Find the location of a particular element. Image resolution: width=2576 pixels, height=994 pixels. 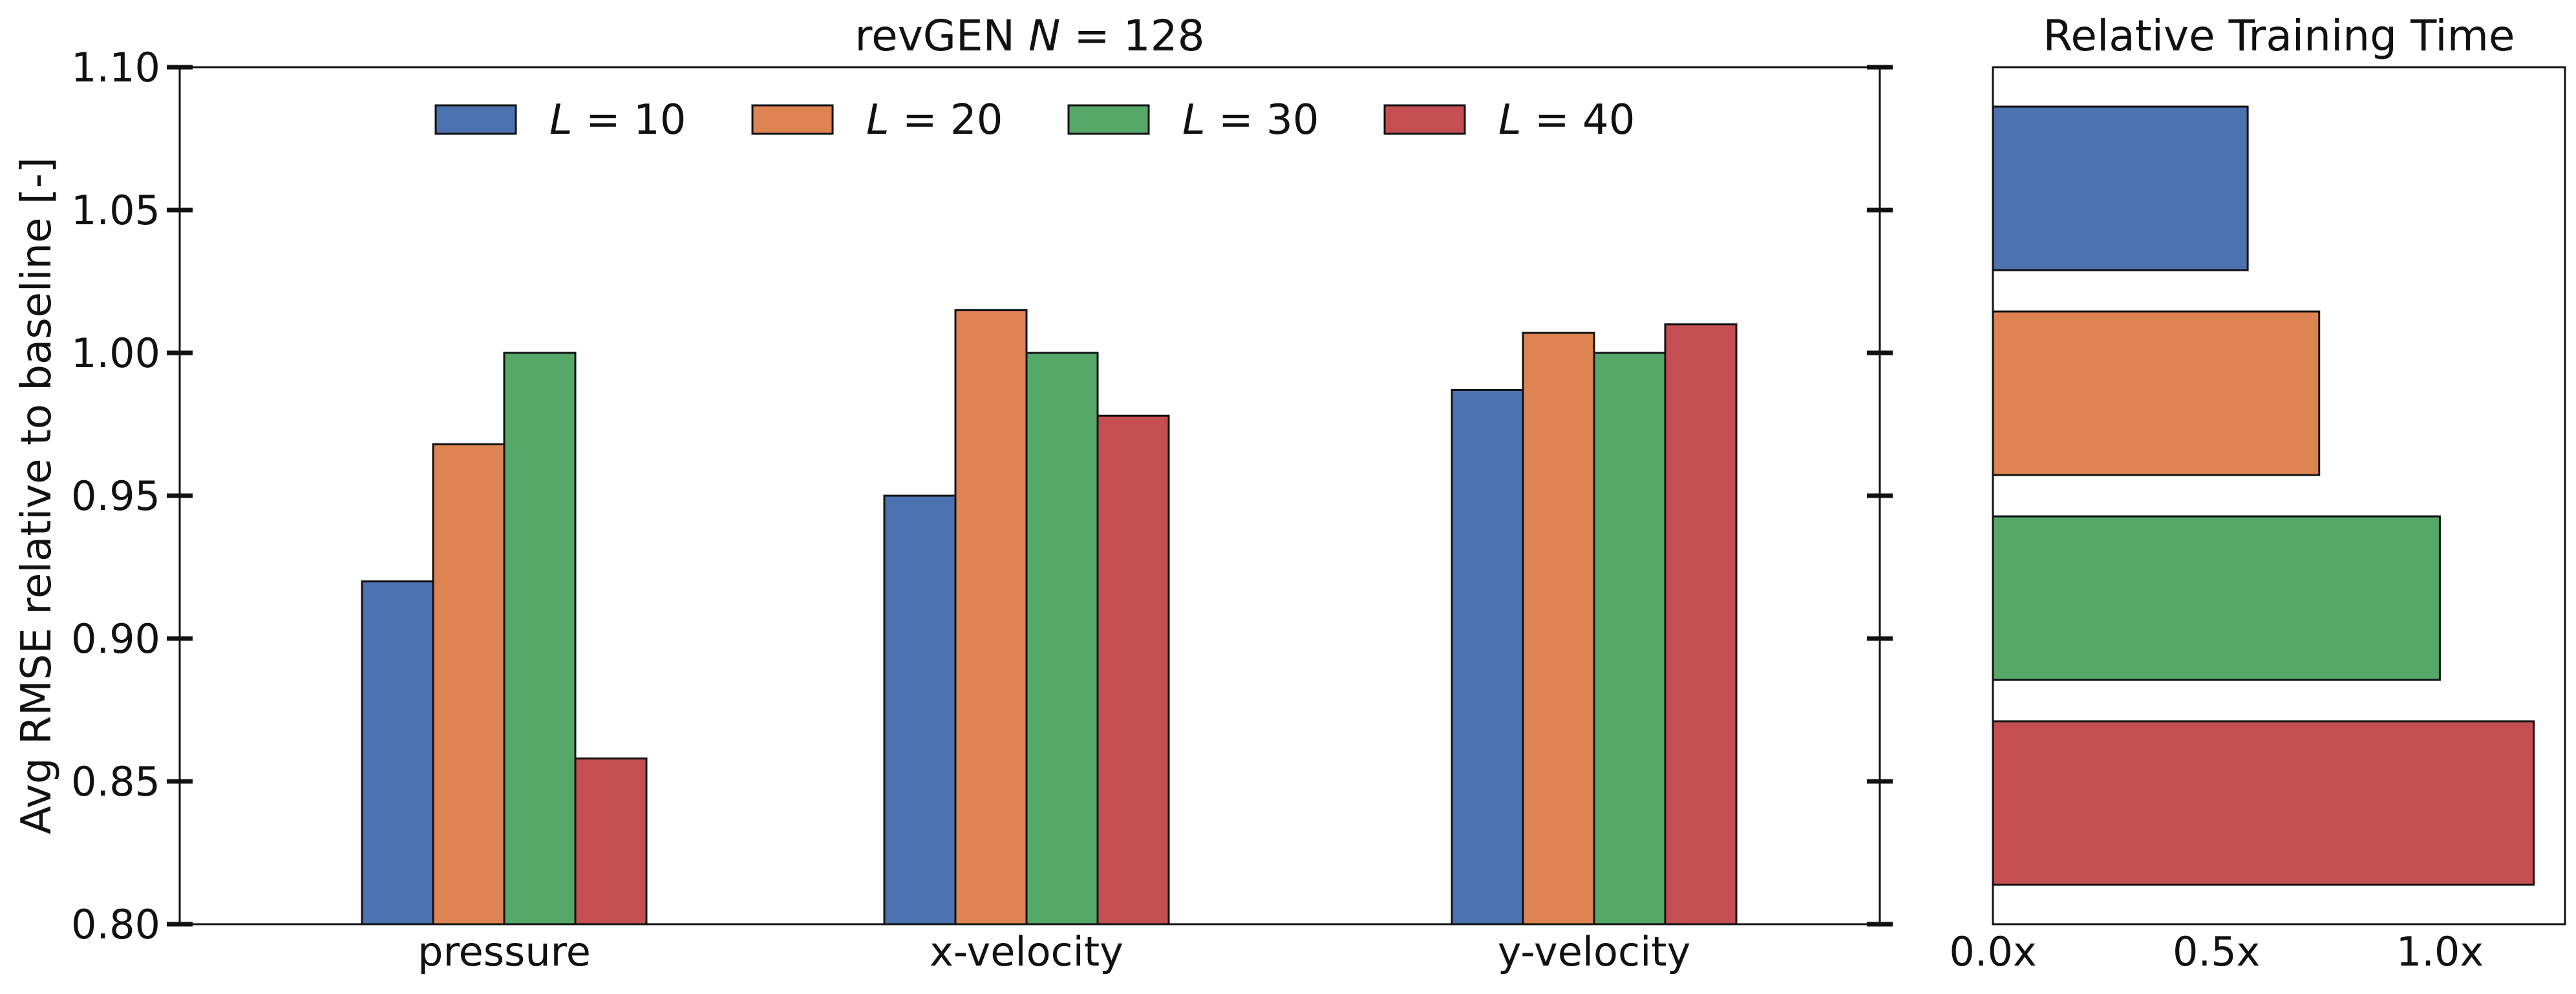

x-tick-label: 0.5x is located at coordinates (2216, 951).